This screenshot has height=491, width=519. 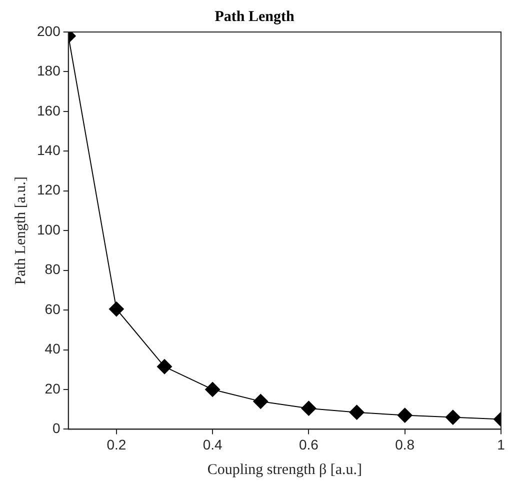 I want to click on y-tick-label: 100, so click(x=49, y=229).